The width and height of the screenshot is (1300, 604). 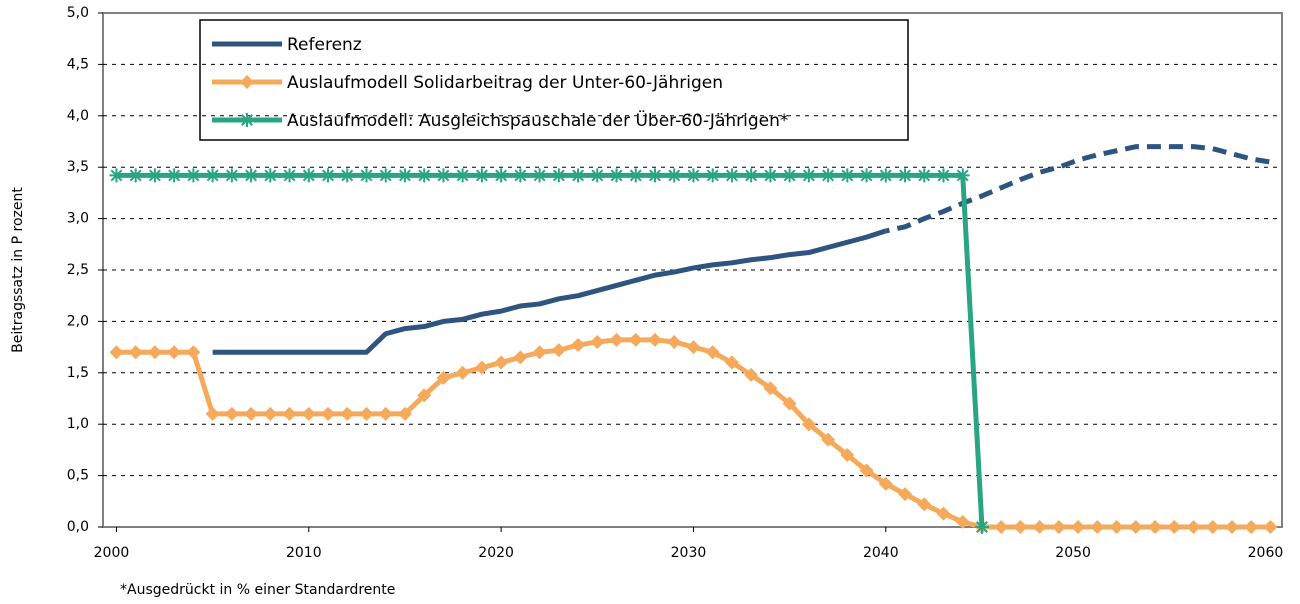 What do you see at coordinates (324, 45) in the screenshot?
I see `legend-label: Referenz` at bounding box center [324, 45].